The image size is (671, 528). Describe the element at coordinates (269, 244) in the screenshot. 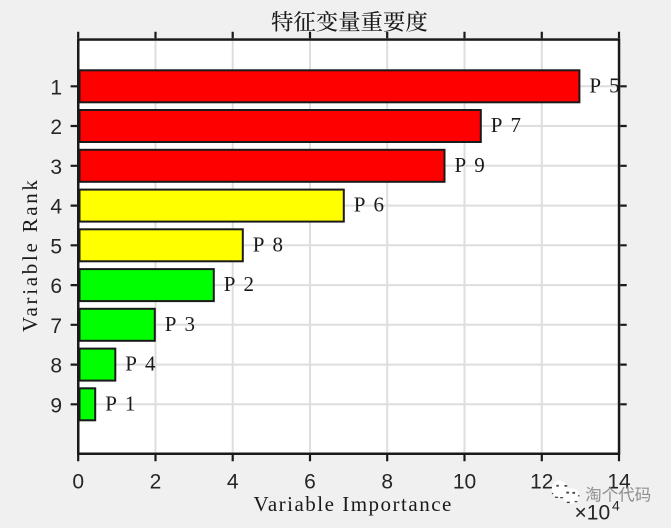

I see `svg-text: P 8` at that location.